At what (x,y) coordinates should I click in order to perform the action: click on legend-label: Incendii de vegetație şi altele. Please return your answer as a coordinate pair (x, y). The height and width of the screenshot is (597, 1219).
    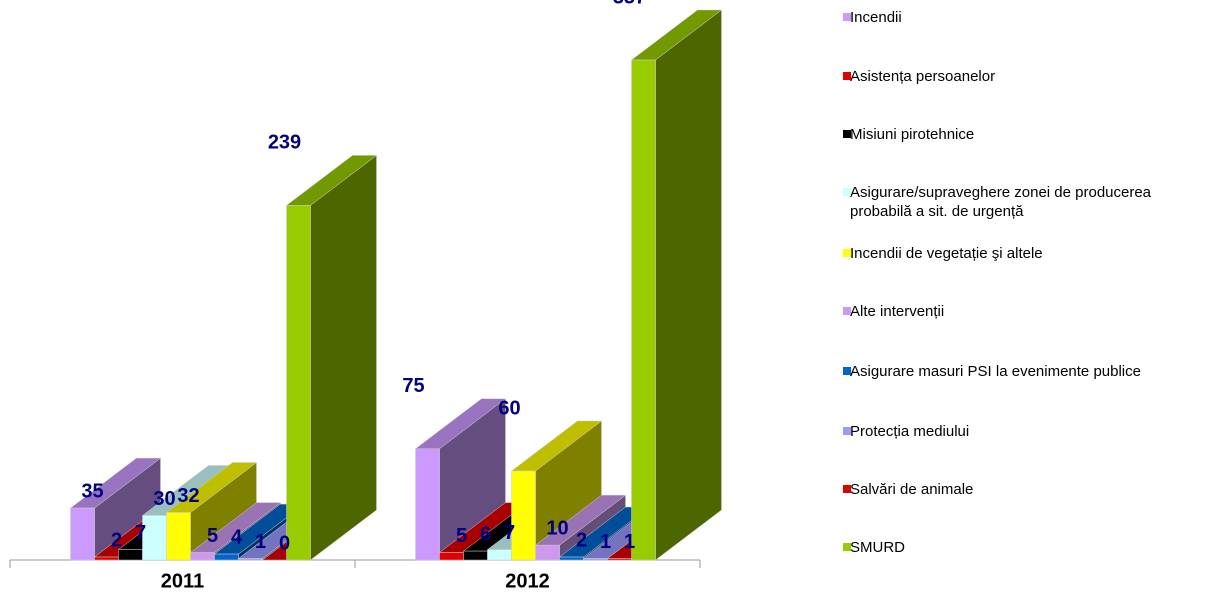
    Looking at the image, I should click on (946, 253).